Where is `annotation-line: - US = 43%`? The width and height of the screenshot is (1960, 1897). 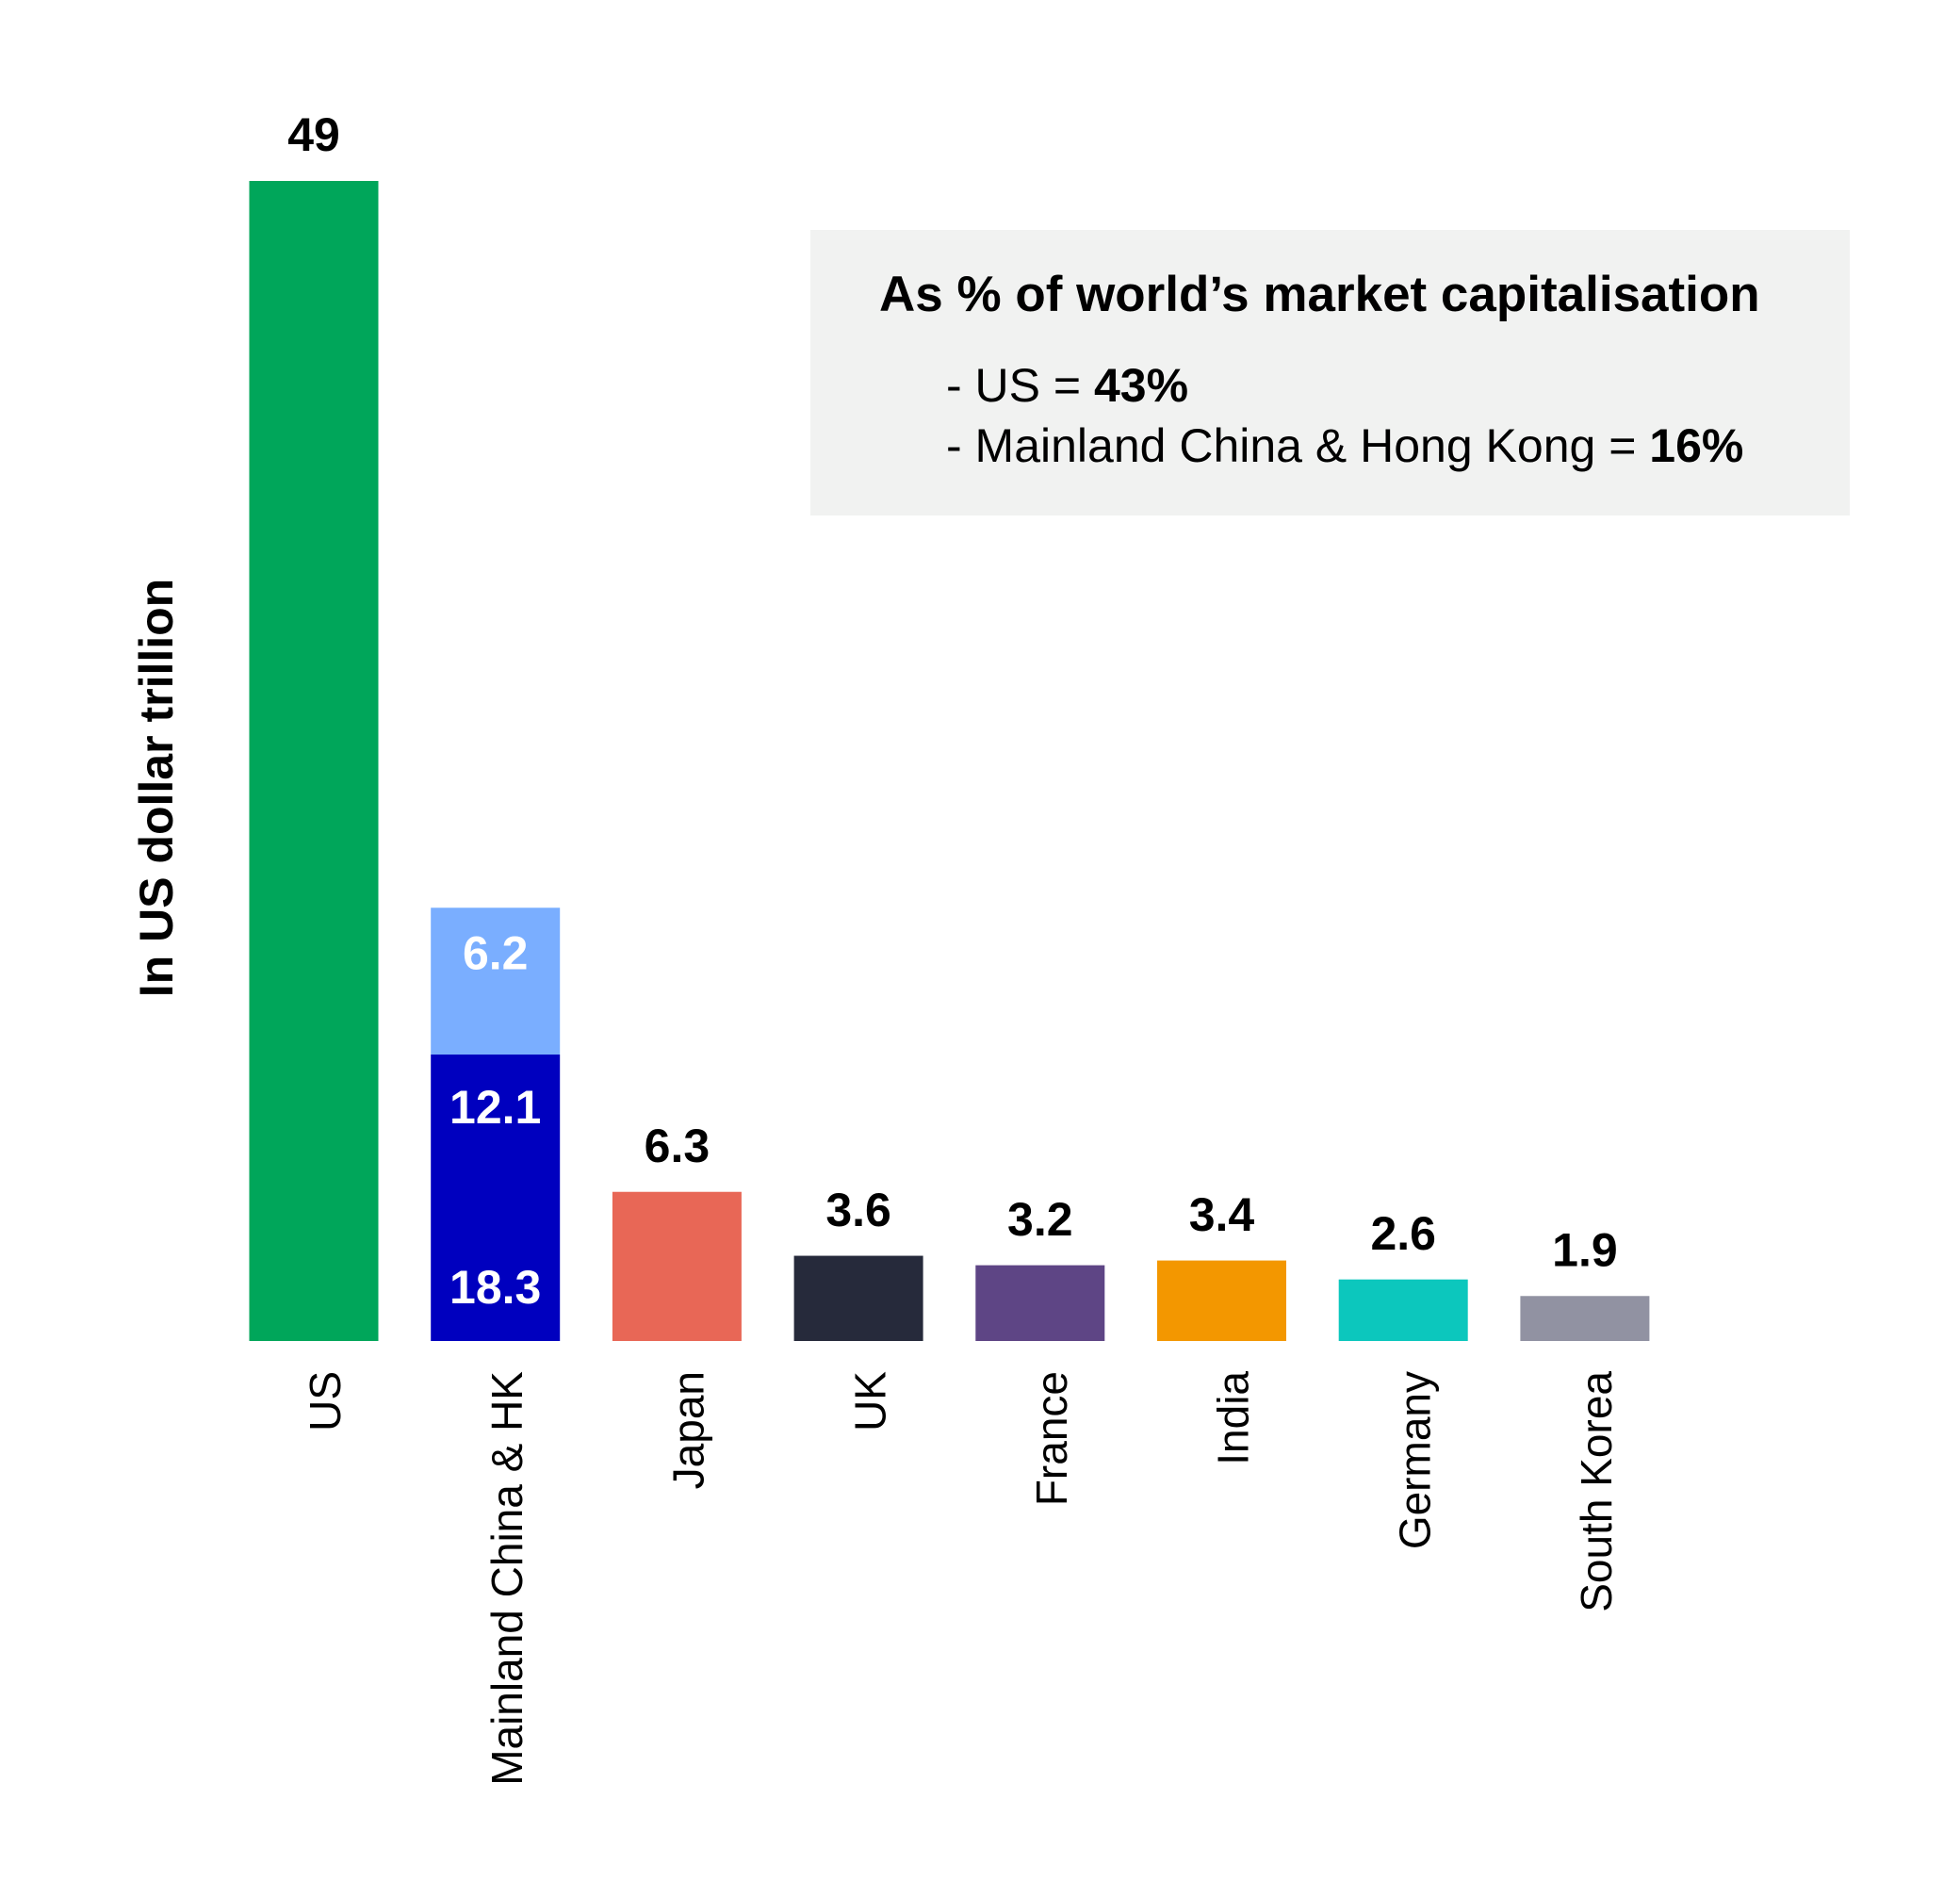 annotation-line: - US = 43% is located at coordinates (1067, 385).